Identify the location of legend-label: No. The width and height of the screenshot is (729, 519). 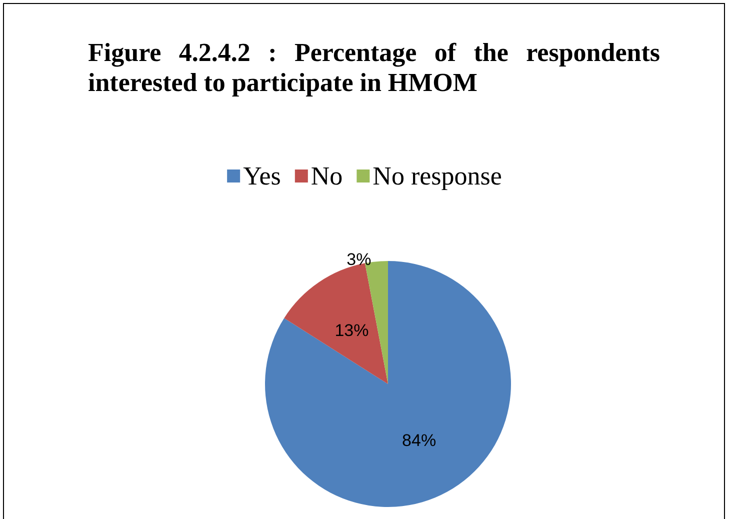
(326, 176).